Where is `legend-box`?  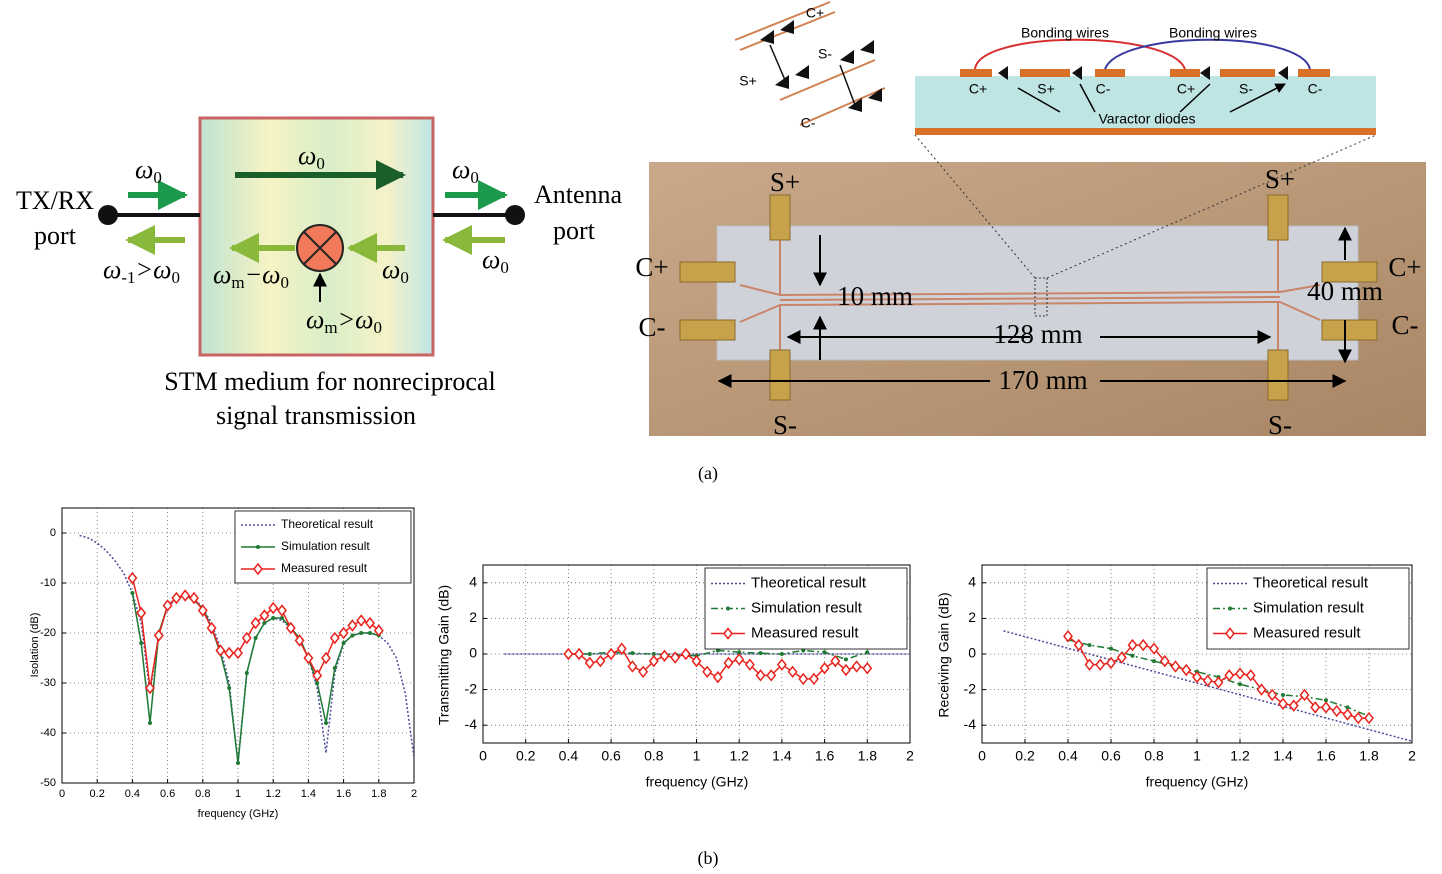 legend-box is located at coordinates (1308, 608).